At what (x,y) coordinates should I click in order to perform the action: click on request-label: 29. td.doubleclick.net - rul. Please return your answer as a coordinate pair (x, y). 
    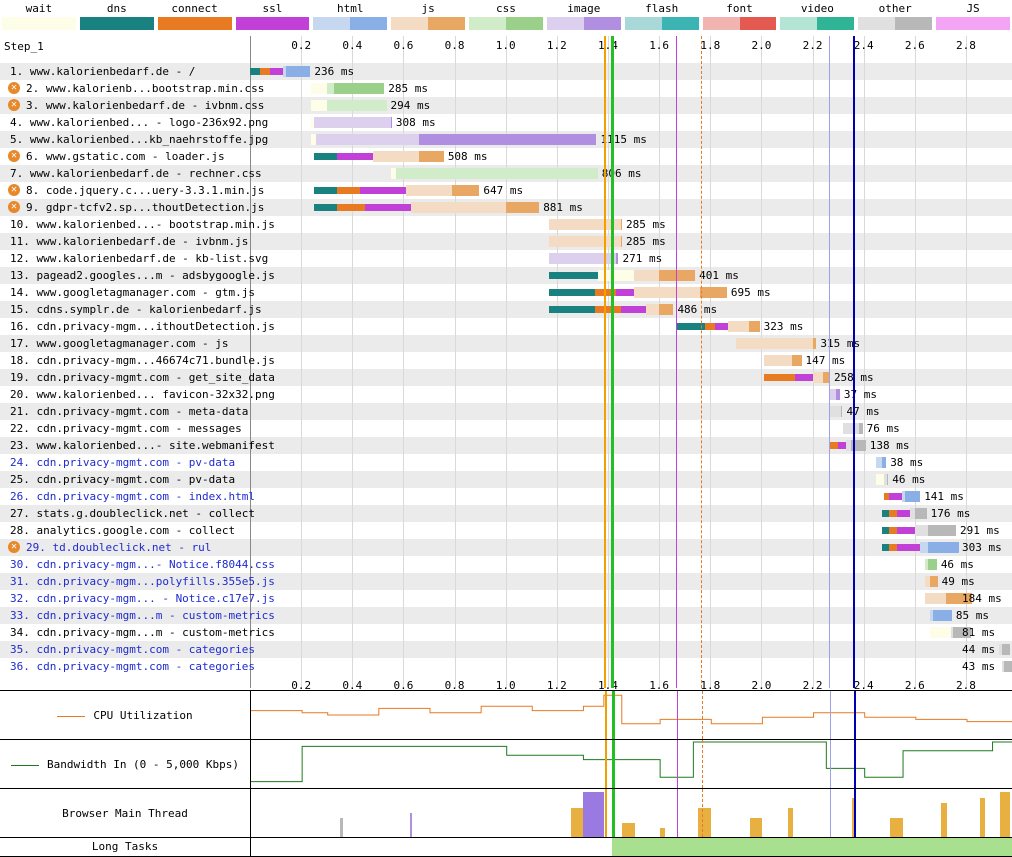
    Looking at the image, I should click on (119, 547).